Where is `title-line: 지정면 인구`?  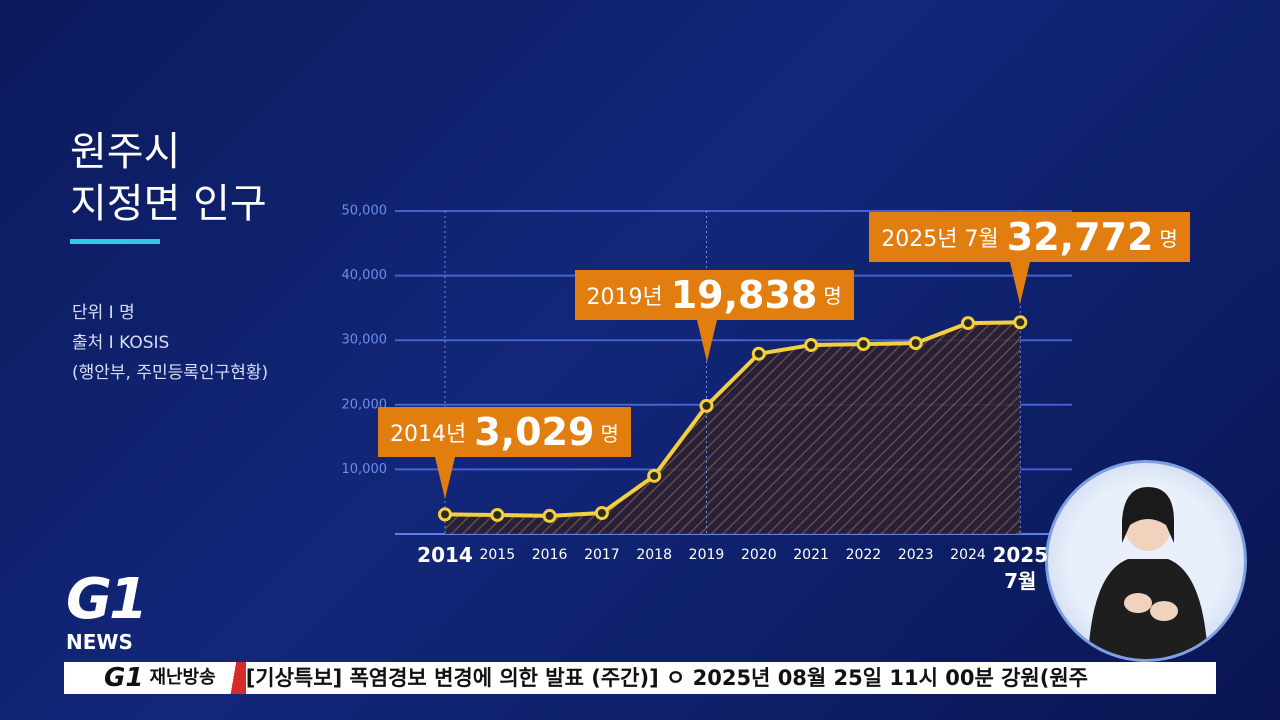 title-line: 지정면 인구 is located at coordinates (168, 204).